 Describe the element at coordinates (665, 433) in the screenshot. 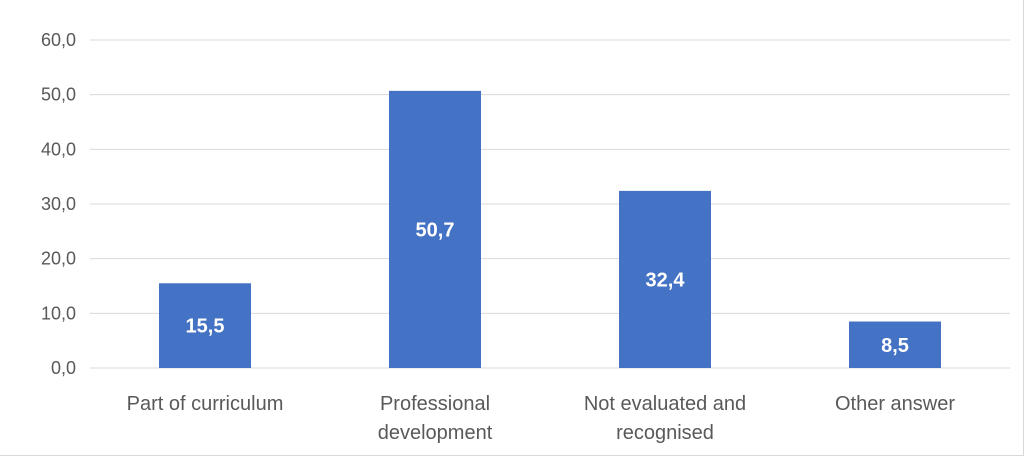

I see `category-label-line: recognised` at that location.